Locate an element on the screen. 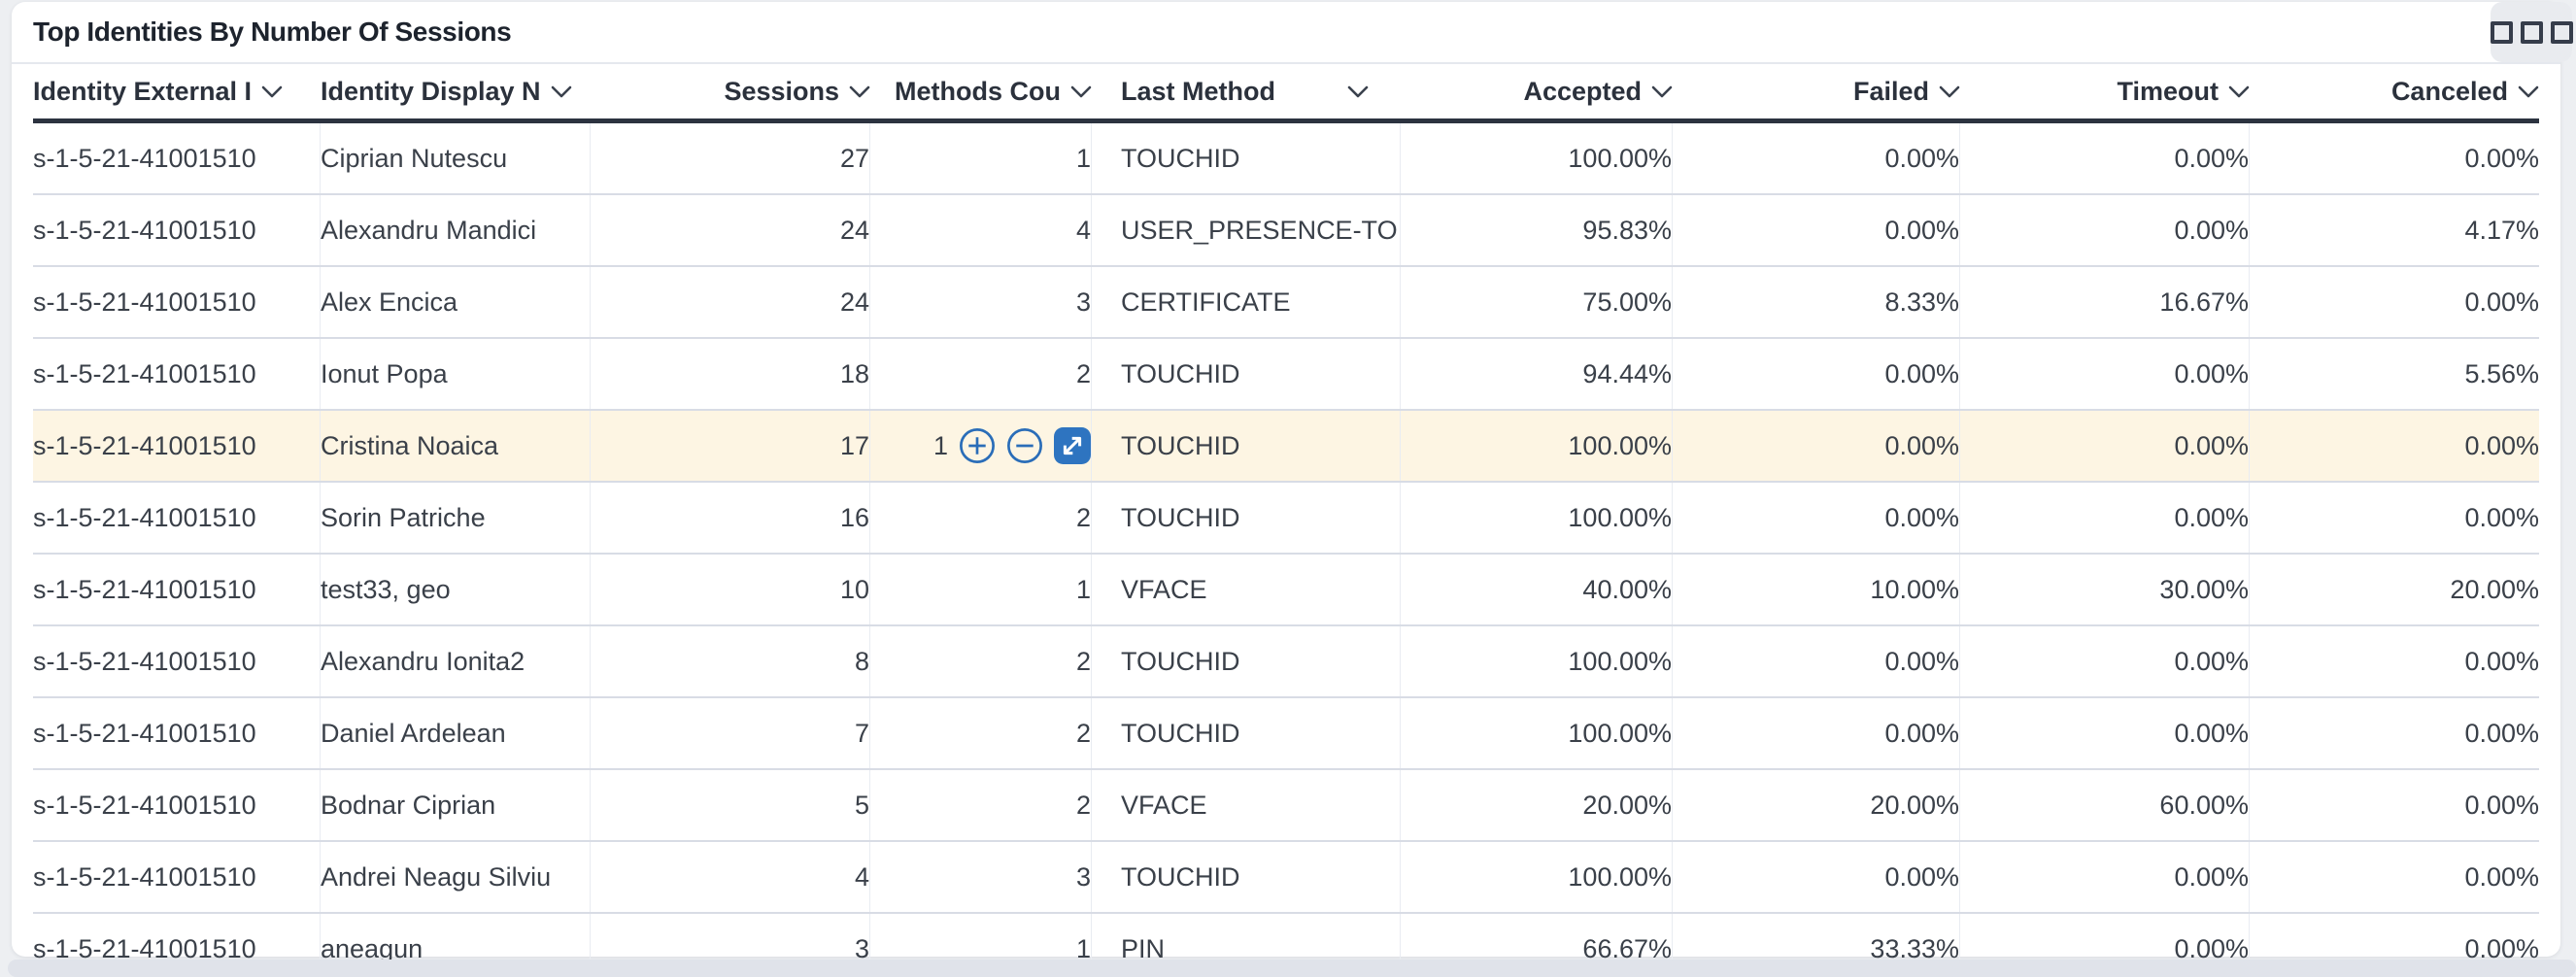 The width and height of the screenshot is (2576, 977). cell-canceled: 5.56% is located at coordinates (2394, 374).